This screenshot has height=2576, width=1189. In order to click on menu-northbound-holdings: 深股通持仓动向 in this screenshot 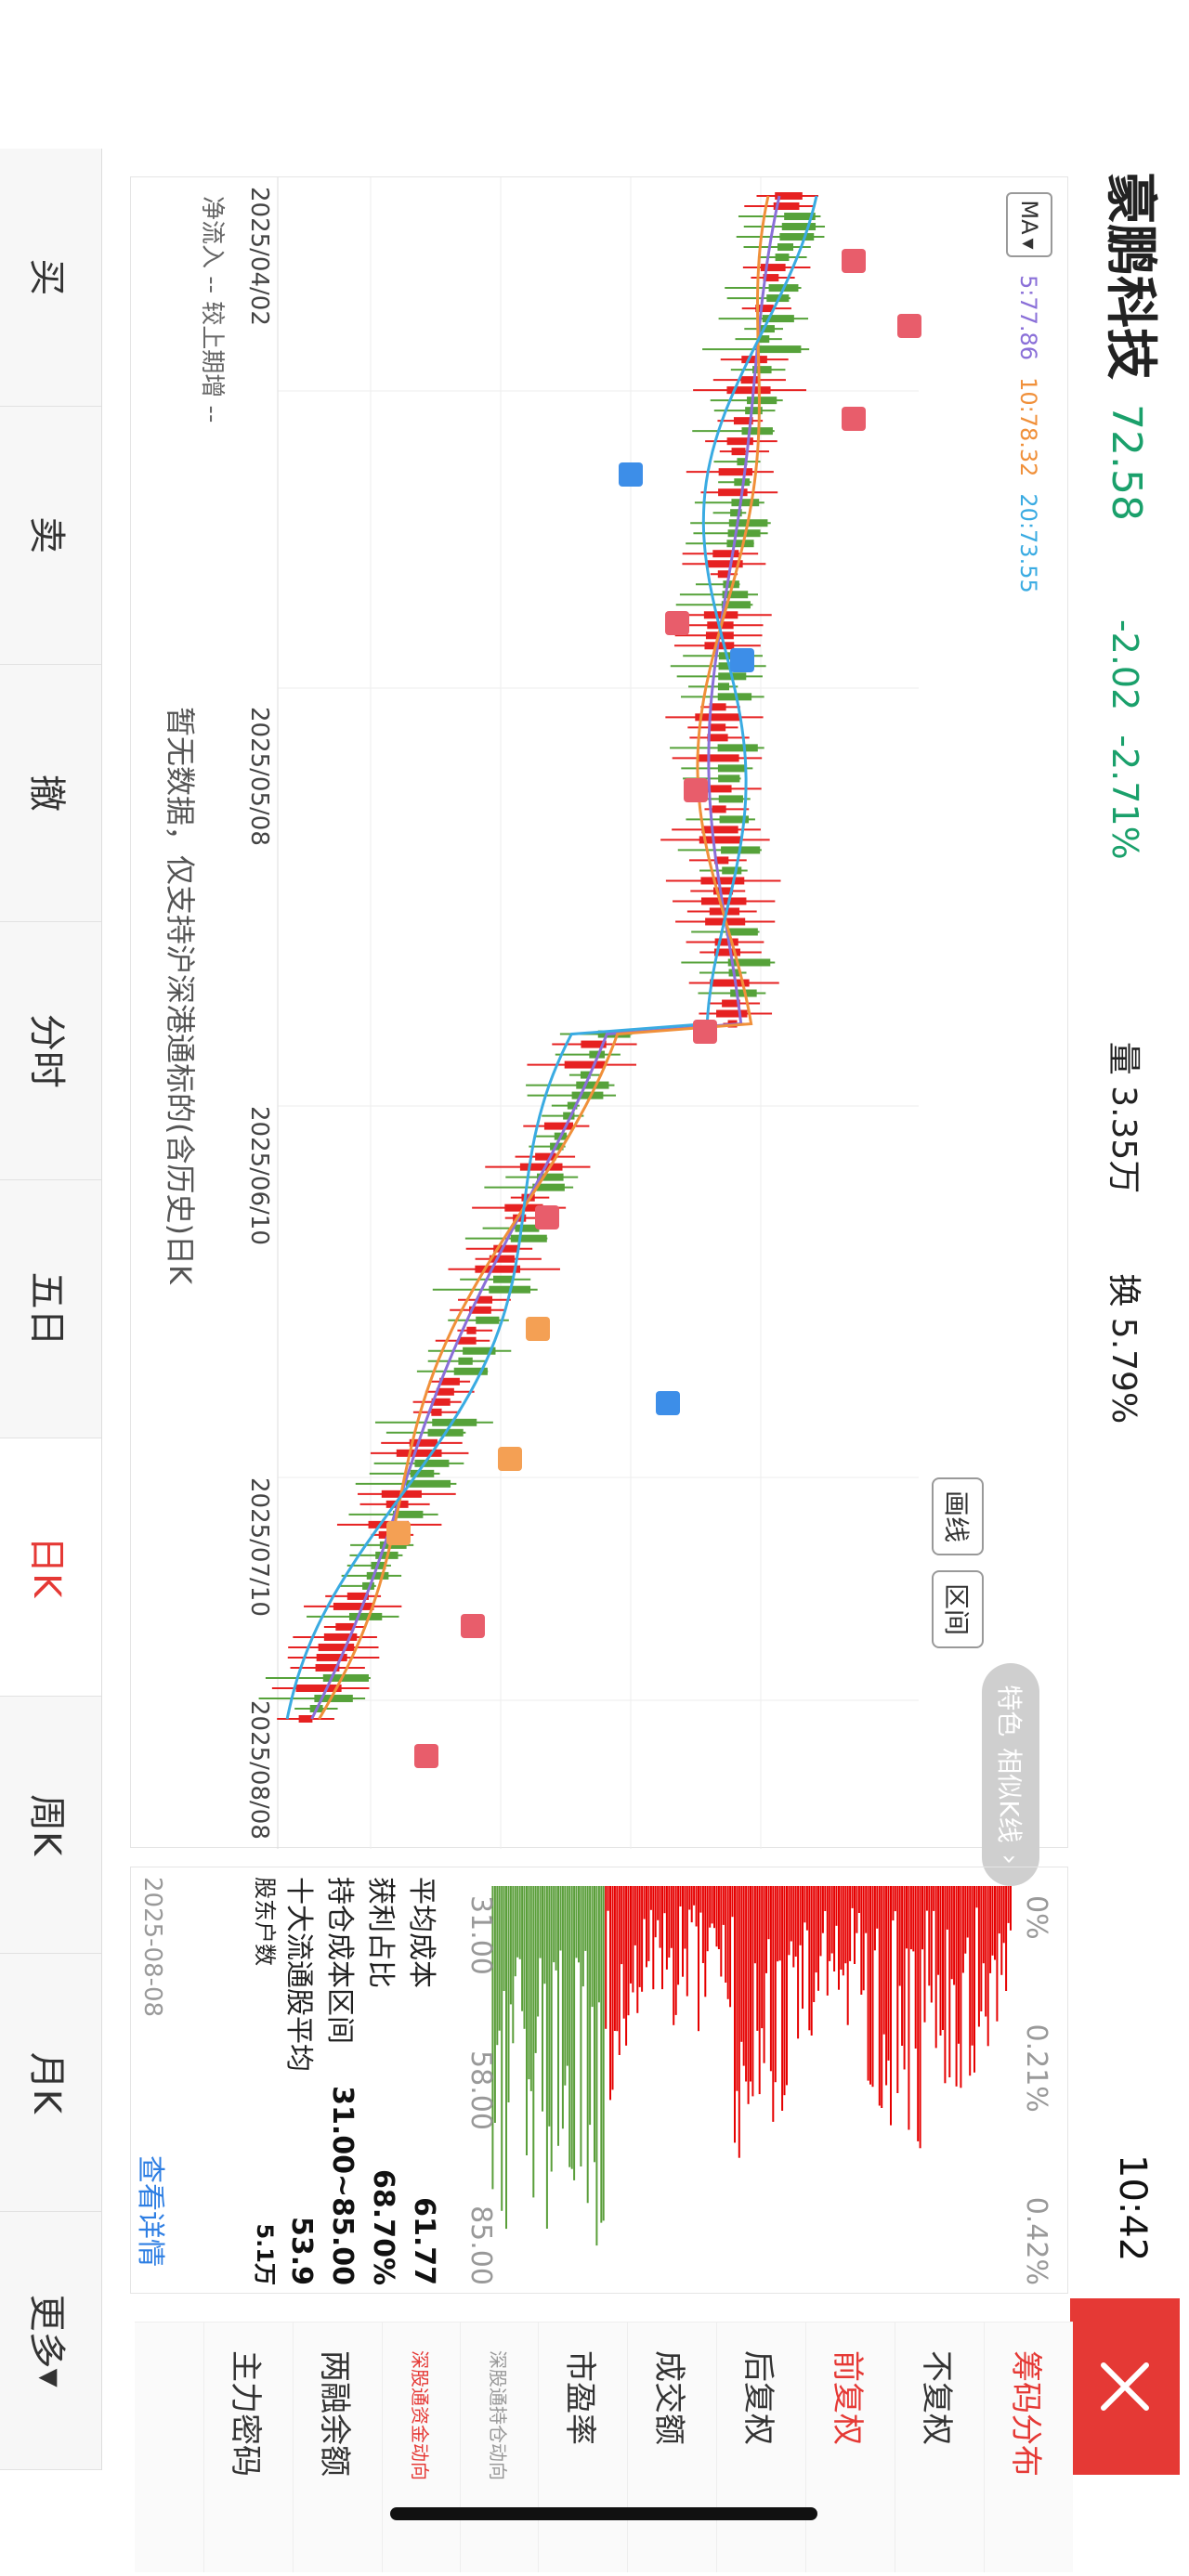, I will do `click(499, 2447)`.